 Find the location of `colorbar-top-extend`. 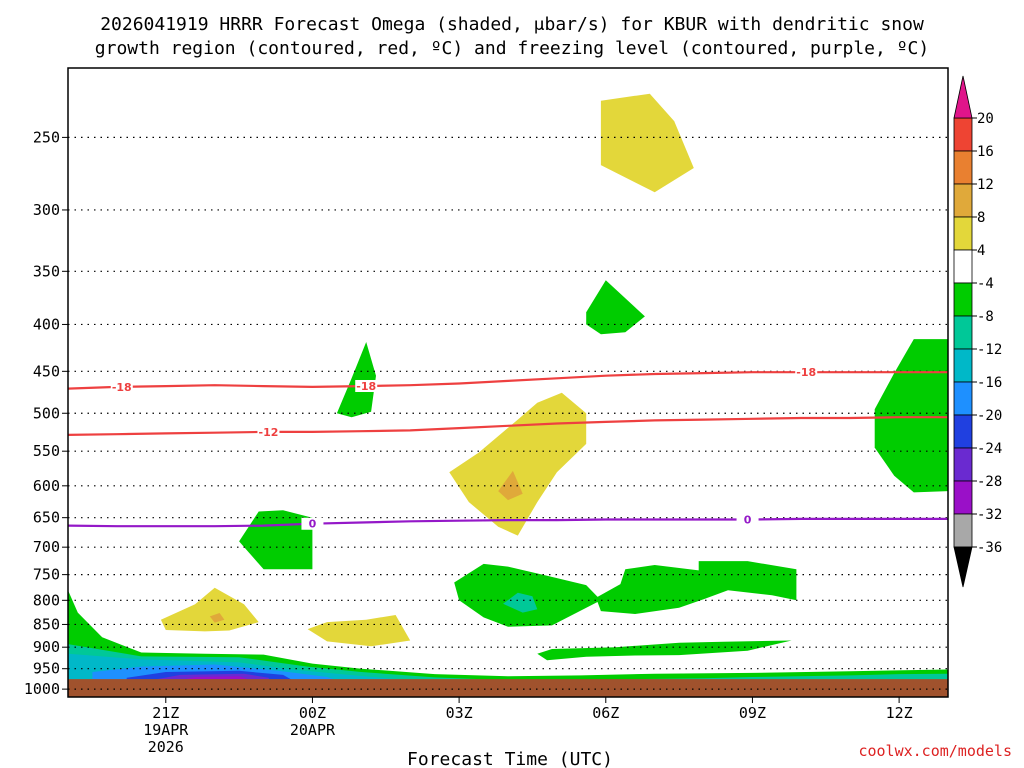

colorbar-top-extend is located at coordinates (963, 97).